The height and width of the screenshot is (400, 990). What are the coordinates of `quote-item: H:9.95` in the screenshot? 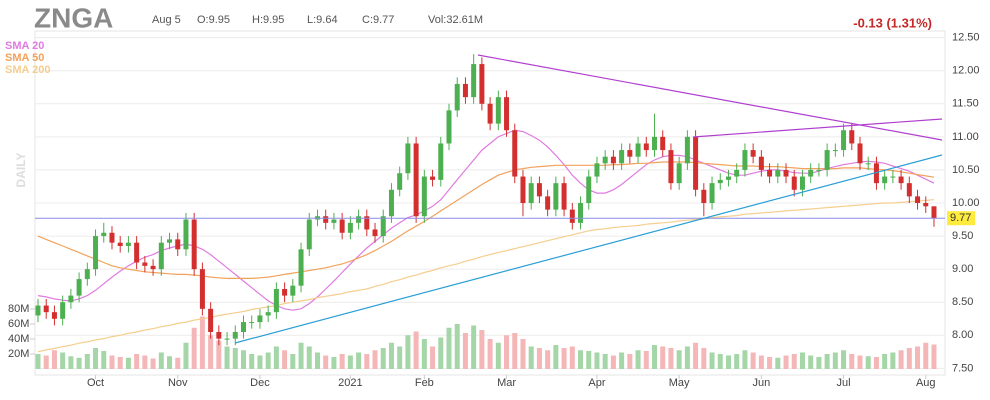 It's located at (268, 20).